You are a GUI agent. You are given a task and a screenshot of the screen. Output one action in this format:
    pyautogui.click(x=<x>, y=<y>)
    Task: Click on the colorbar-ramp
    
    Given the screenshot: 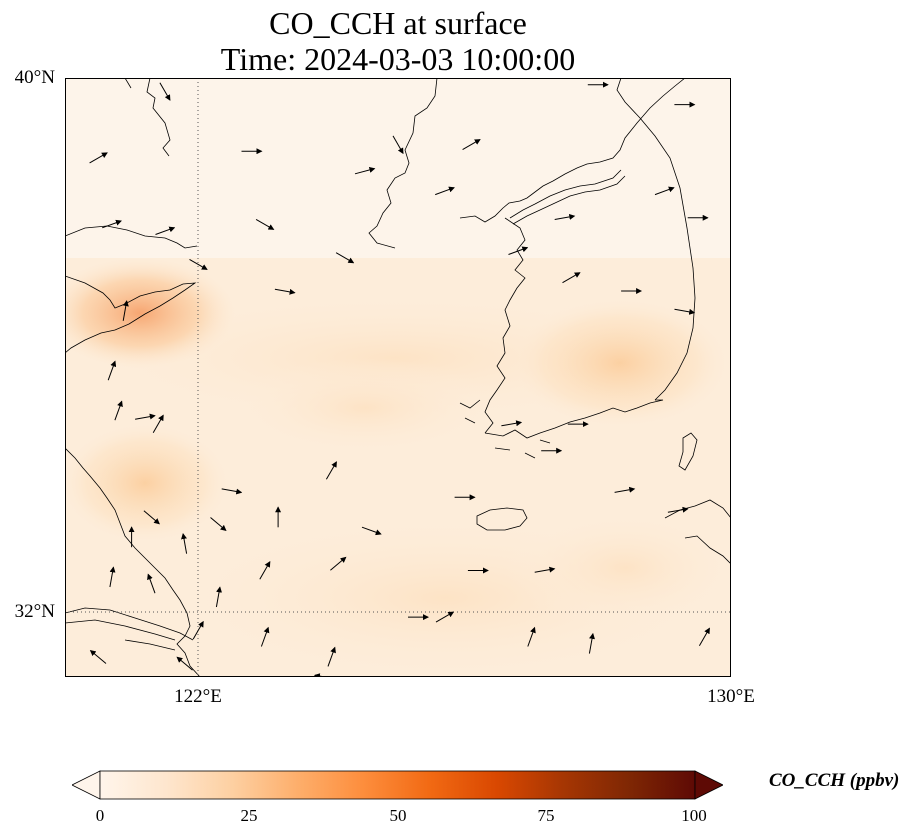 What is the action you would take?
    pyautogui.click(x=397, y=785)
    